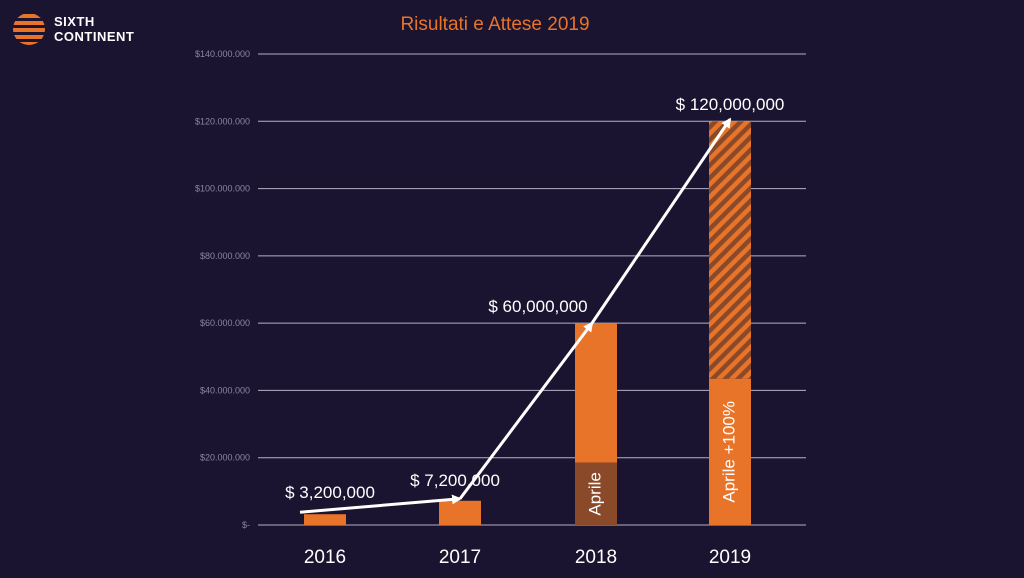 Image resolution: width=1024 pixels, height=578 pixels. I want to click on chart-title: Risultati e Attese 2019, so click(495, 24).